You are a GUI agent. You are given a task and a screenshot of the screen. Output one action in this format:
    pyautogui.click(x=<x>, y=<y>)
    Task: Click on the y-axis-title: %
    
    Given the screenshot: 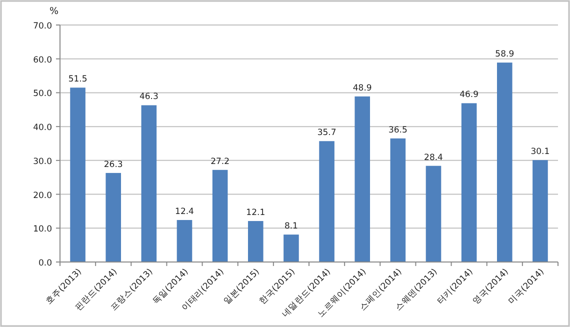 What is the action you would take?
    pyautogui.click(x=54, y=11)
    